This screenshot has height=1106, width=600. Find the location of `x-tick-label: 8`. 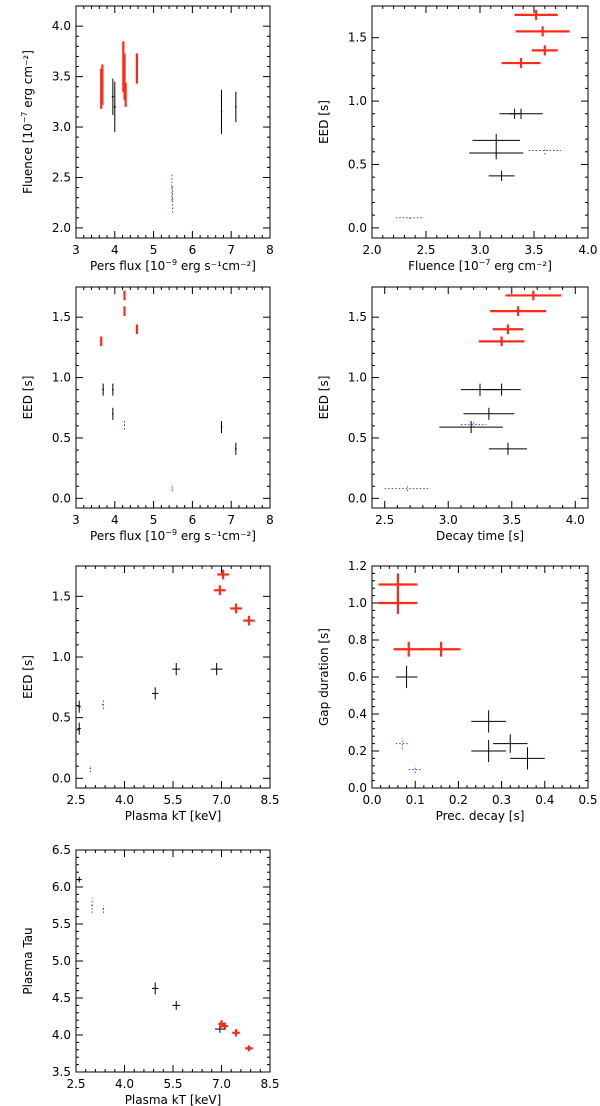

x-tick-label: 8 is located at coordinates (270, 520).